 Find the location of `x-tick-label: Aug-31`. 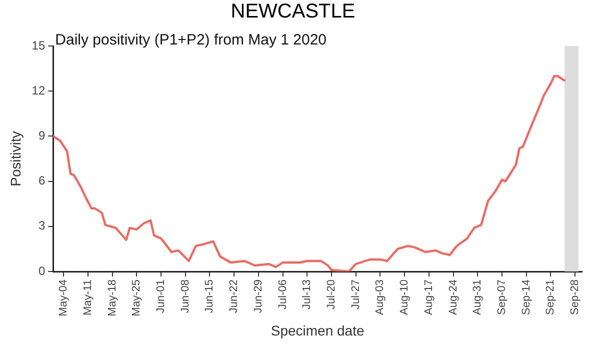

x-tick-label: Aug-31 is located at coordinates (478, 298).